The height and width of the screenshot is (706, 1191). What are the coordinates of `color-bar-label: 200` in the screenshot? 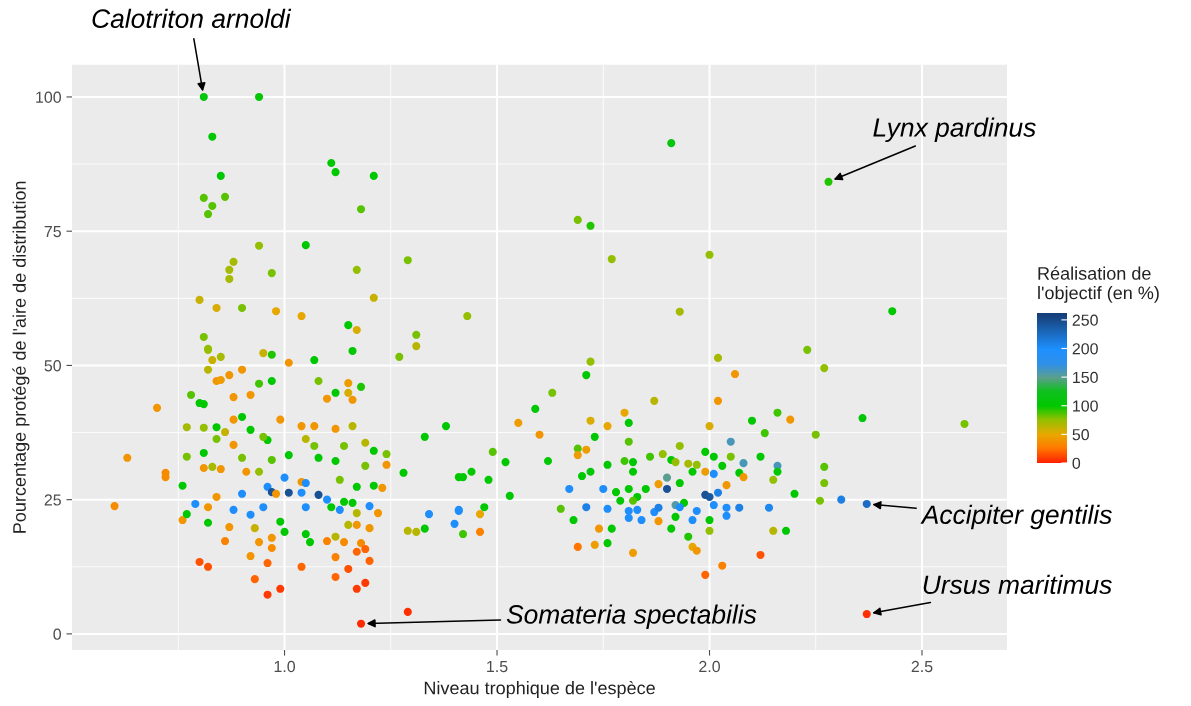 It's located at (1085, 349).